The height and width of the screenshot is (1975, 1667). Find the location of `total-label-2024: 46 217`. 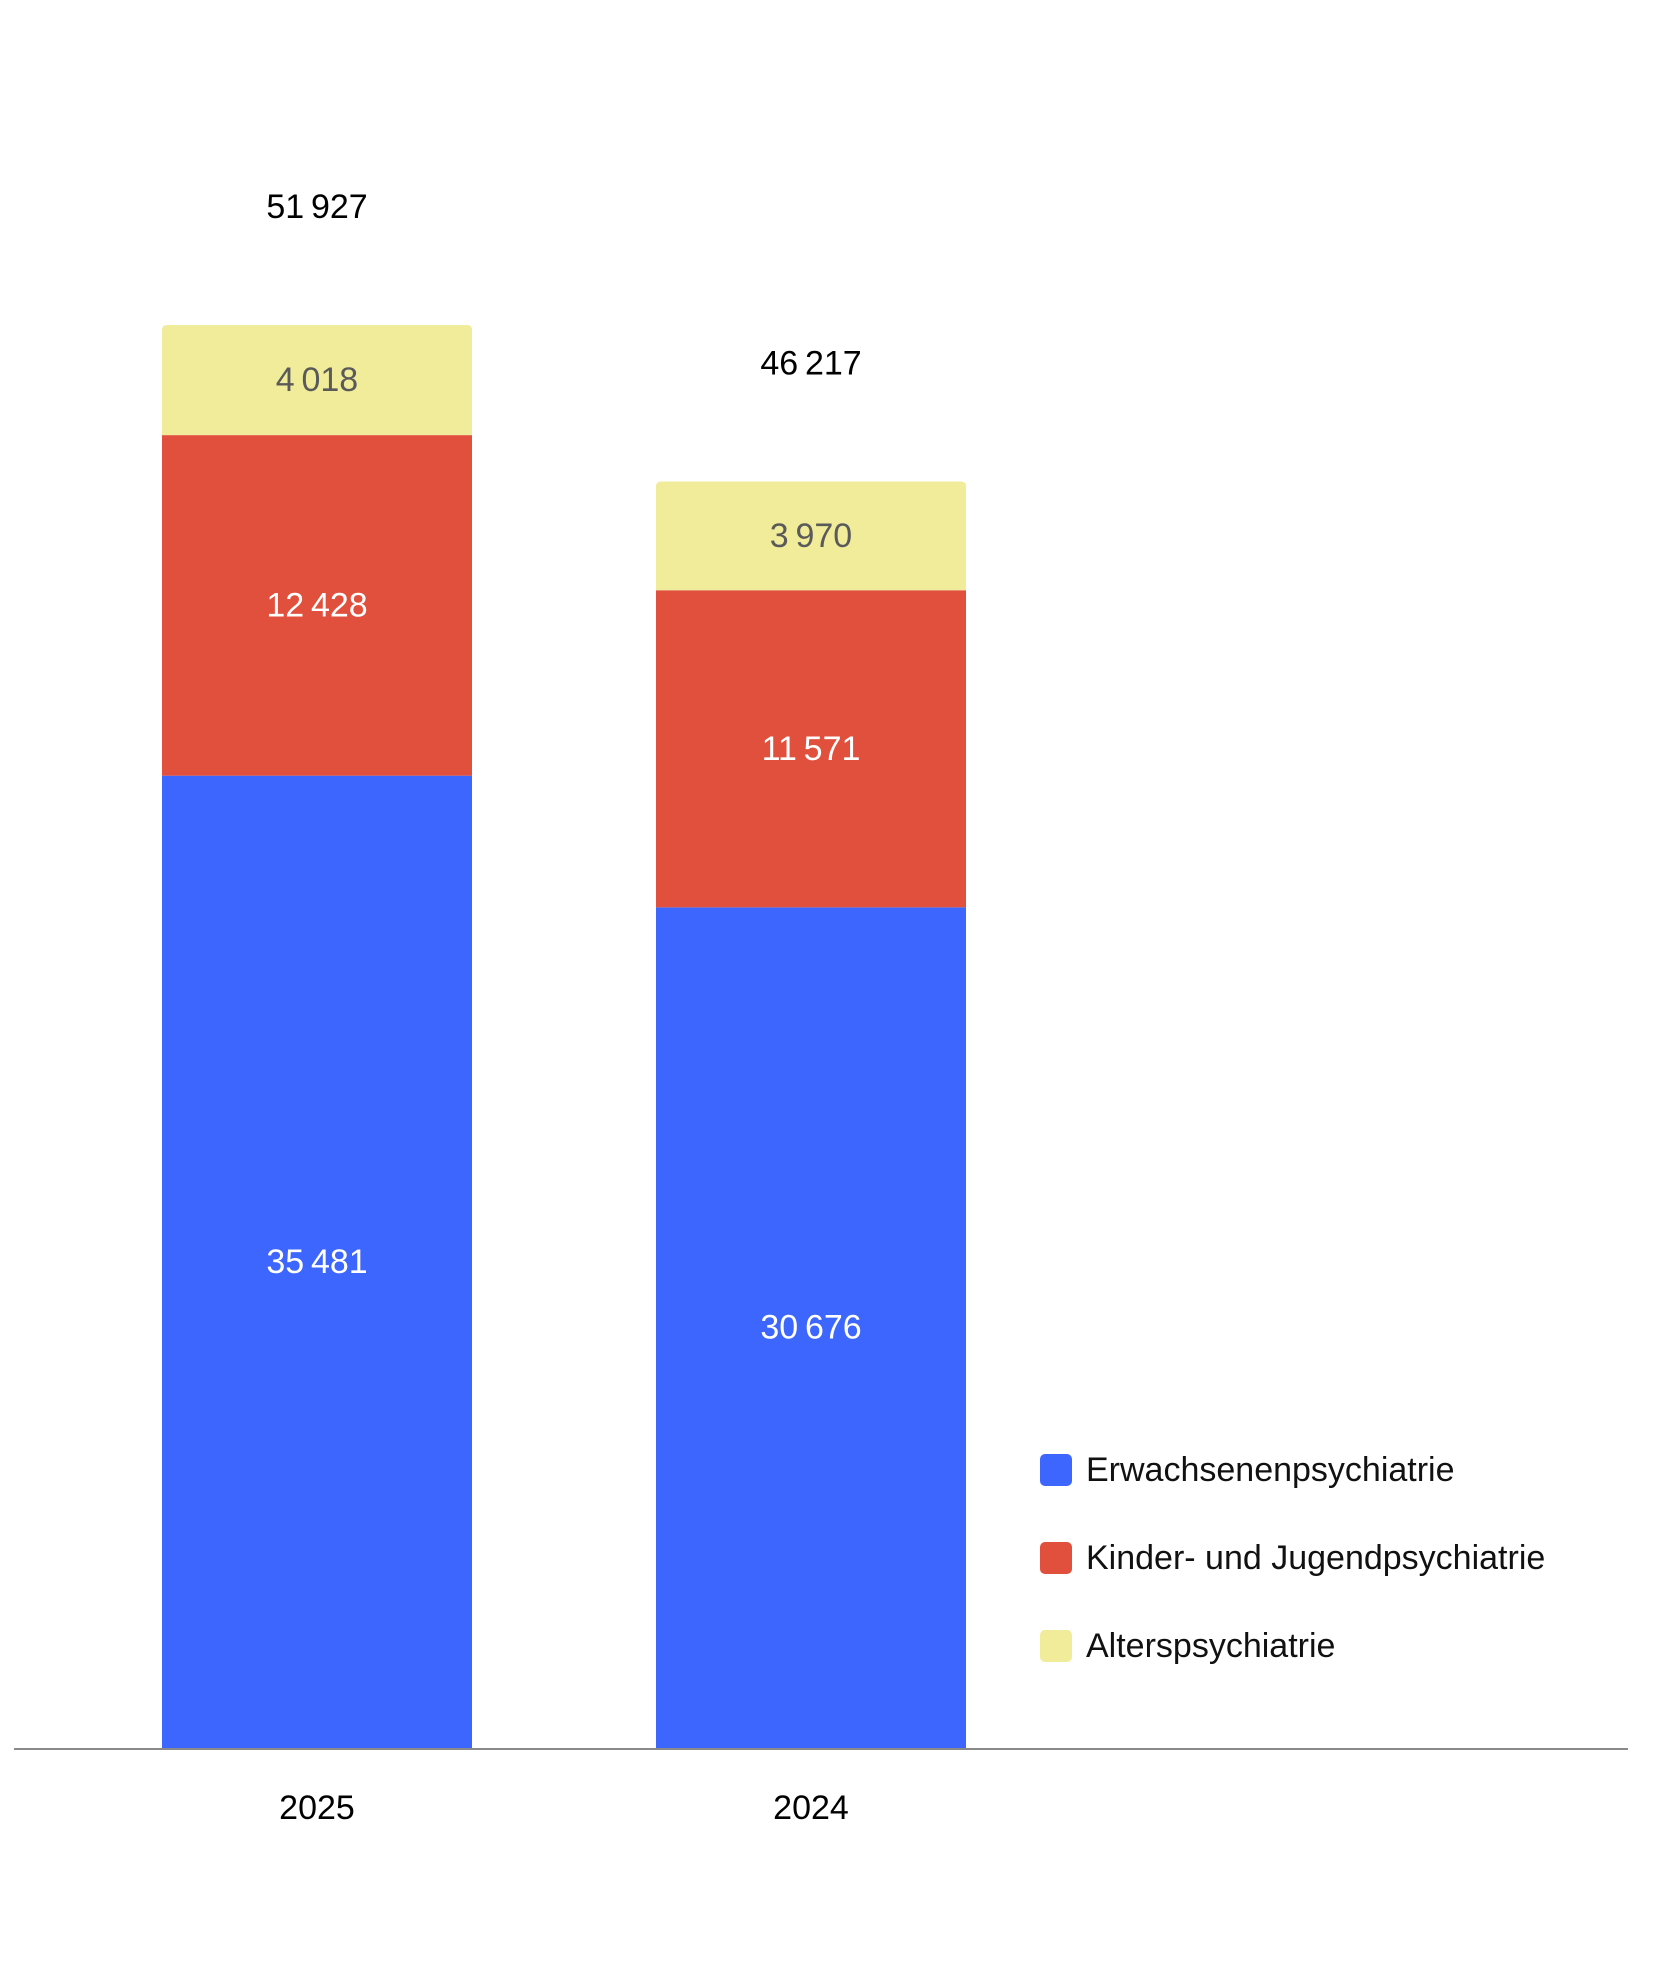

total-label-2024: 46 217 is located at coordinates (810, 363).